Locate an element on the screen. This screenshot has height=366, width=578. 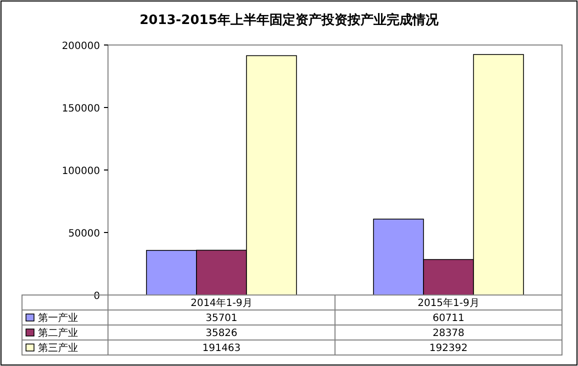
x-tick-label: 2015年1-9月 is located at coordinates (449, 303).